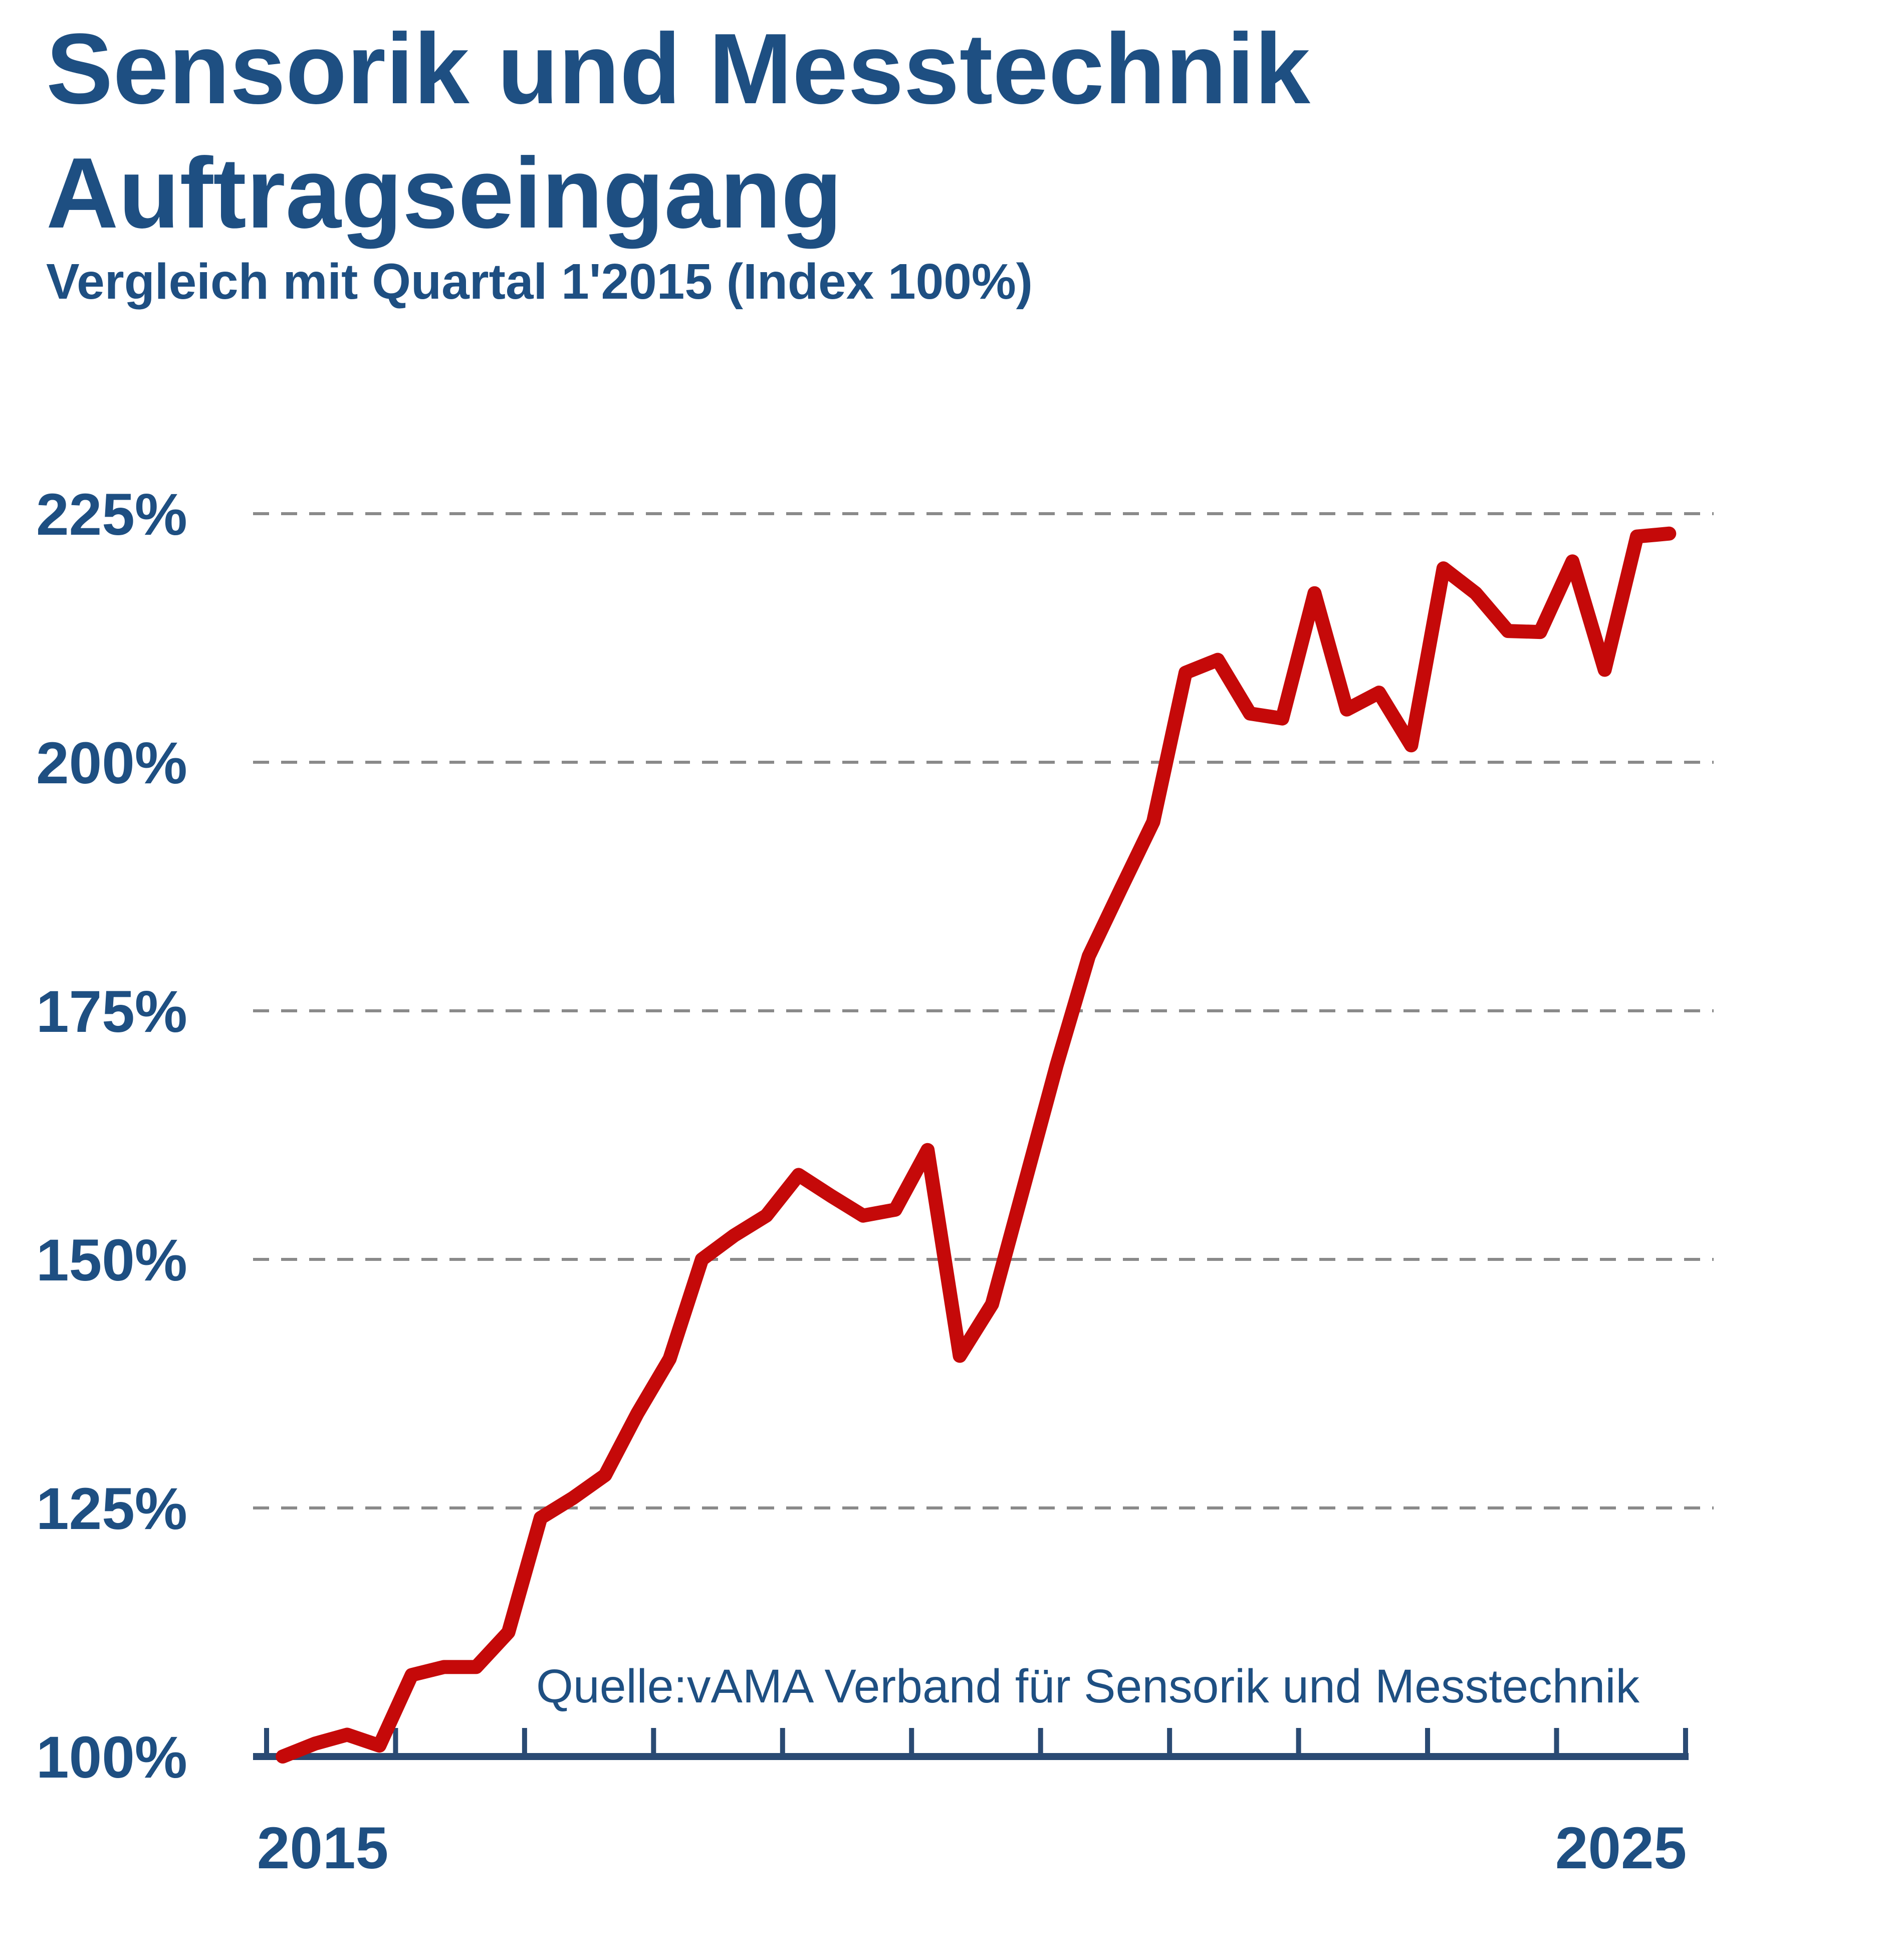 This screenshot has height=1960, width=1880. What do you see at coordinates (976, 1742) in the screenshot?
I see `x-axis-ticks` at bounding box center [976, 1742].